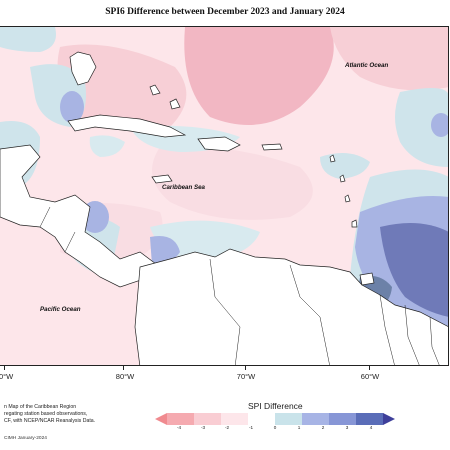 The image size is (450, 450). Describe the element at coordinates (246, 376) in the screenshot. I see `lon-label-70w: 70°W` at that location.